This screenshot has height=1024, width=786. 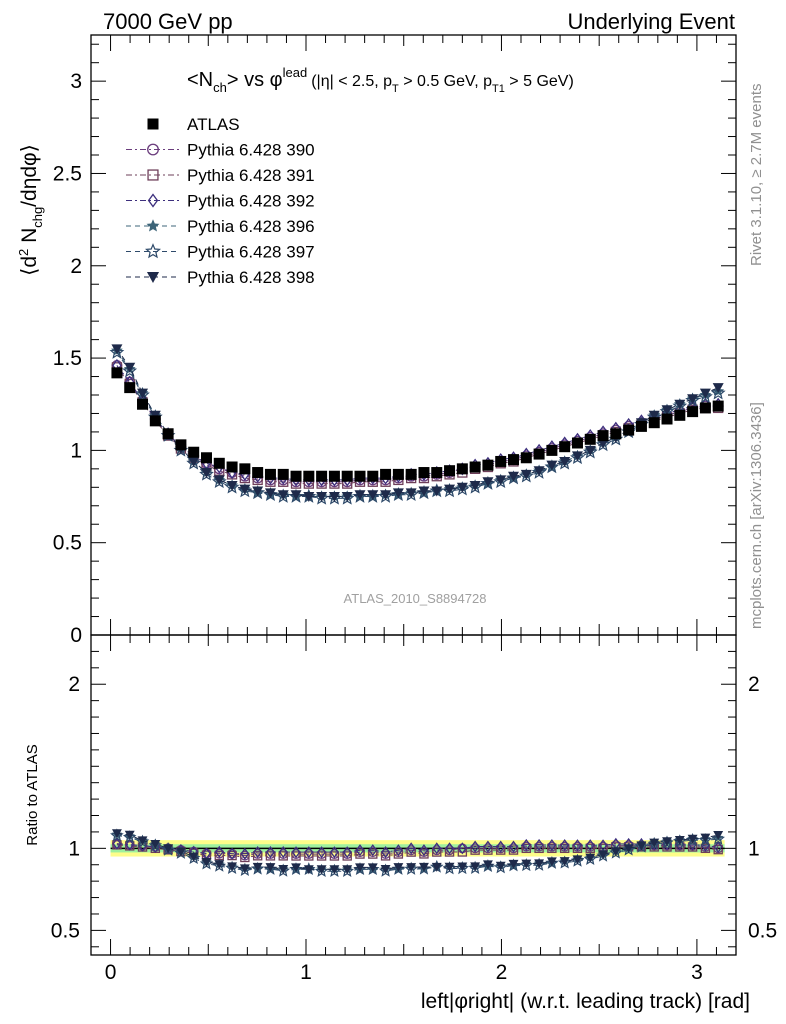 What do you see at coordinates (756, 515) in the screenshot?
I see `mcplots-label: mcplots.cern.ch [arXiv:1306.3436]` at bounding box center [756, 515].